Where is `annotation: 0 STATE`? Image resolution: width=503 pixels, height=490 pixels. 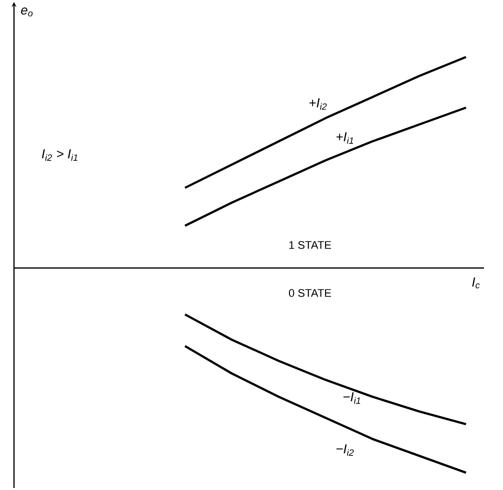
annotation: 0 STATE is located at coordinates (310, 293).